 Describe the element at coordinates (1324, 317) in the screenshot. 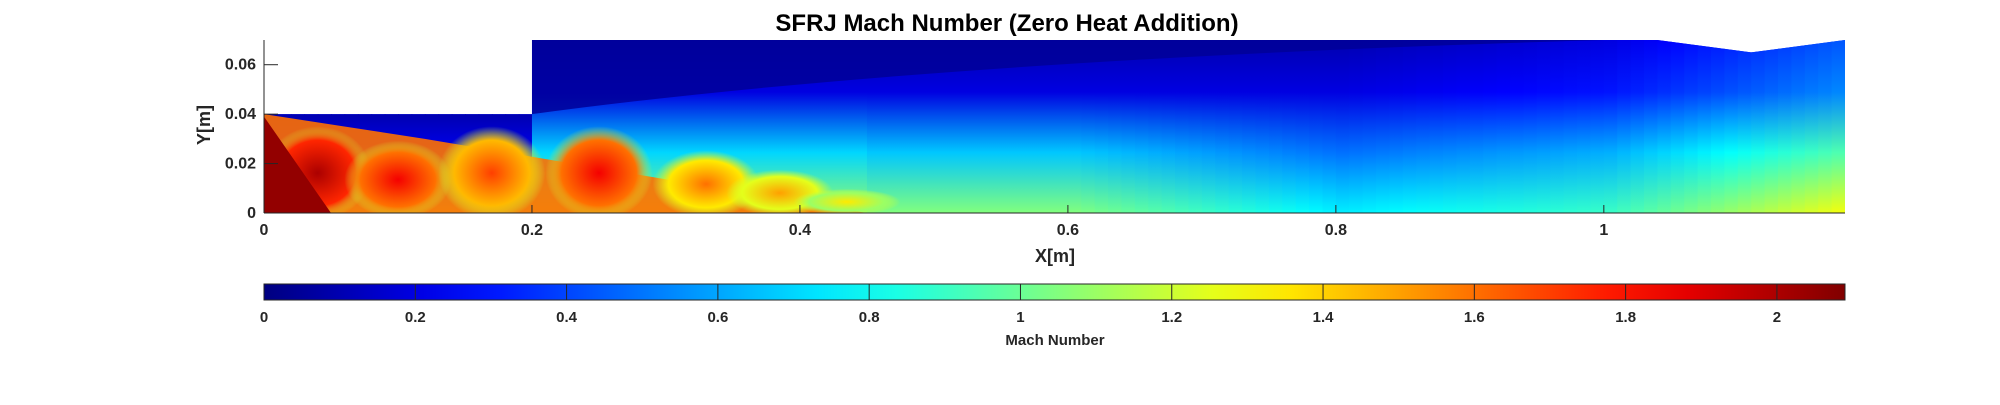

I see `colorbar-tick-label: 1.4` at that location.